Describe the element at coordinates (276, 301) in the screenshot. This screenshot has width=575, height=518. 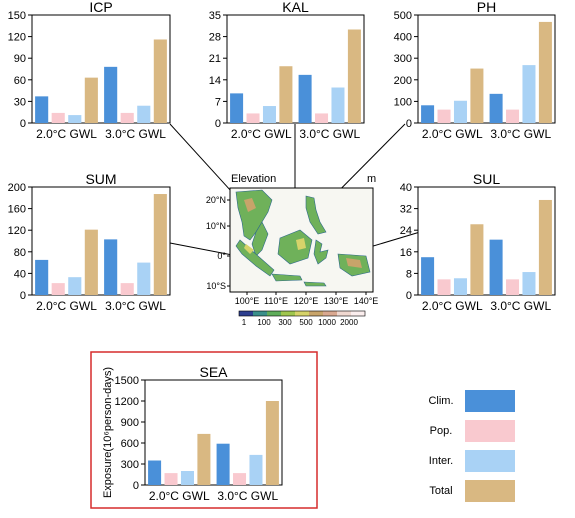
I see `lon-label: 110°E` at that location.